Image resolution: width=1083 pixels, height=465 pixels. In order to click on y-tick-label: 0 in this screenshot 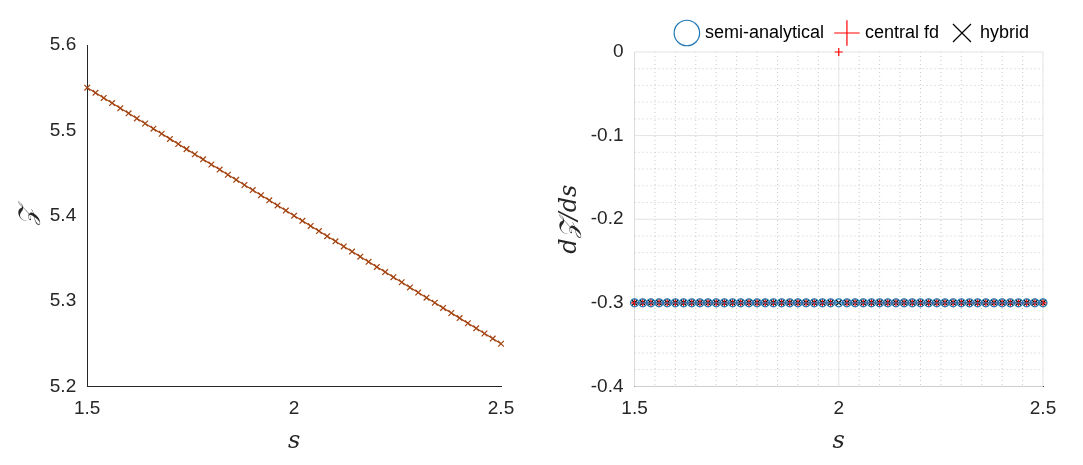, I will do `click(618, 51)`.